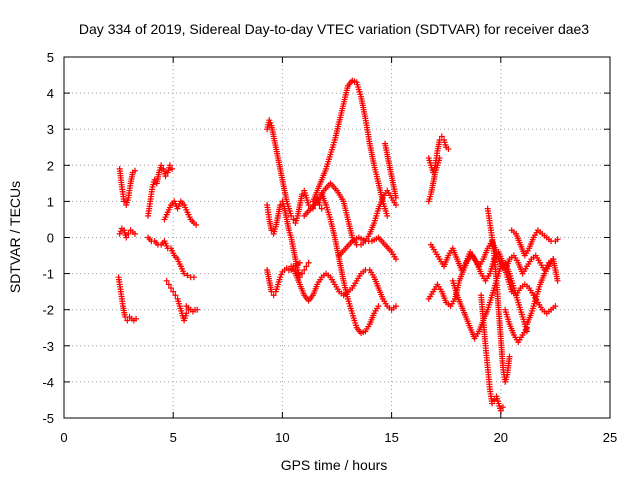 The height and width of the screenshot is (480, 640). I want to click on y-tick-label: -3, so click(48, 346).